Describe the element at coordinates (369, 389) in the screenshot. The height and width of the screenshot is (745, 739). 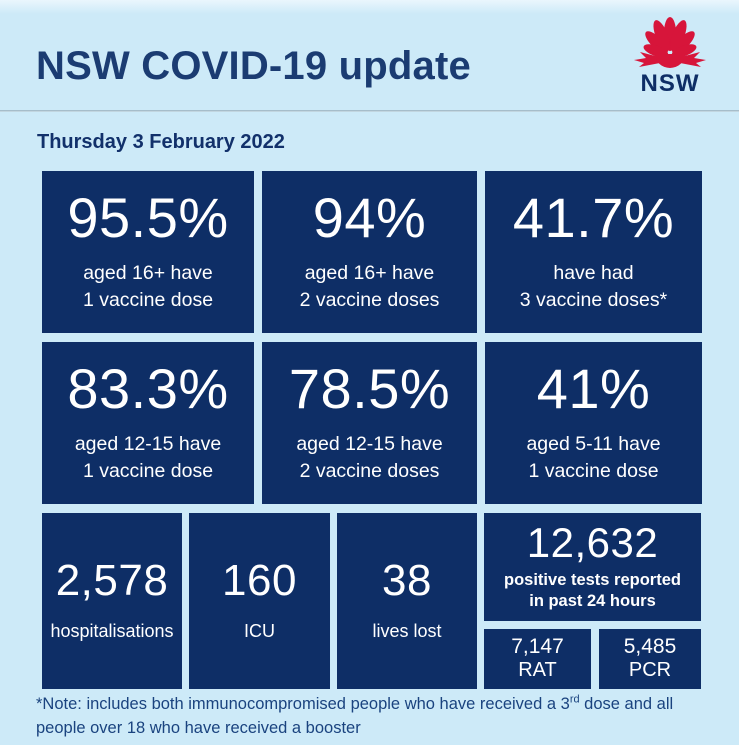
I see `stat-value: 78.5%` at that location.